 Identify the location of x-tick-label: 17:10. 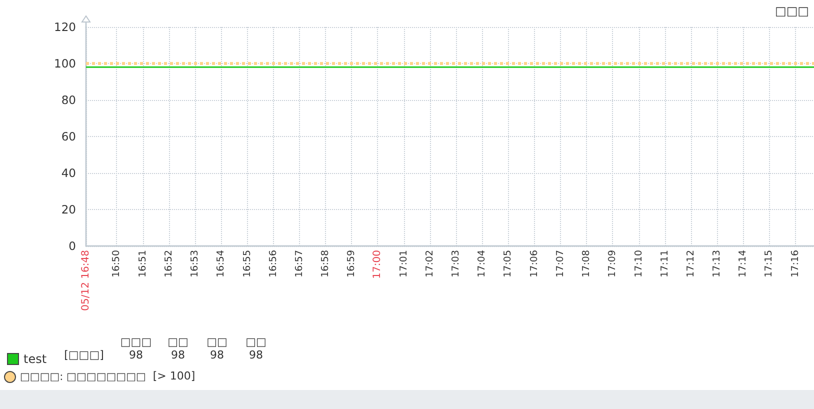
(638, 264).